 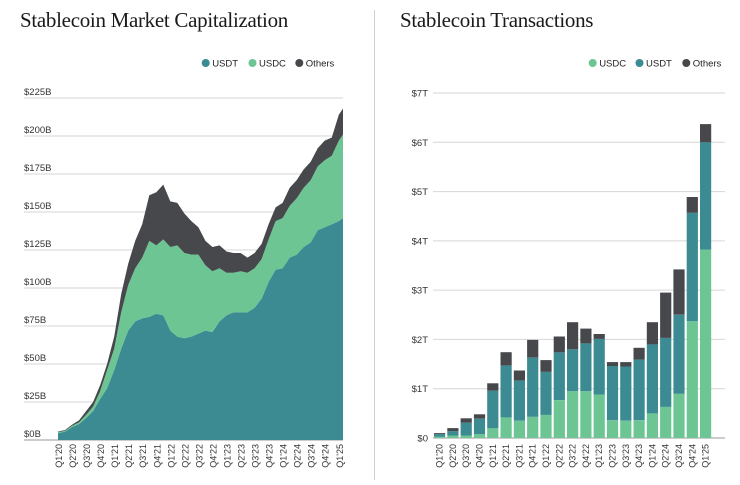 What do you see at coordinates (422, 439) in the screenshot?
I see `y-tick-label: $0` at bounding box center [422, 439].